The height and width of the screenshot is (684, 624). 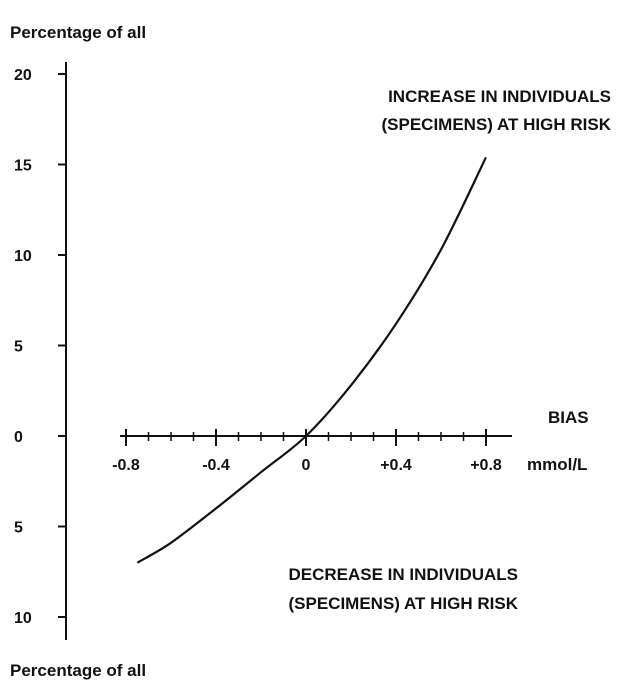 What do you see at coordinates (40, 347) in the screenshot?
I see `y-ticks: 20 15 10 5 0 5 10` at bounding box center [40, 347].